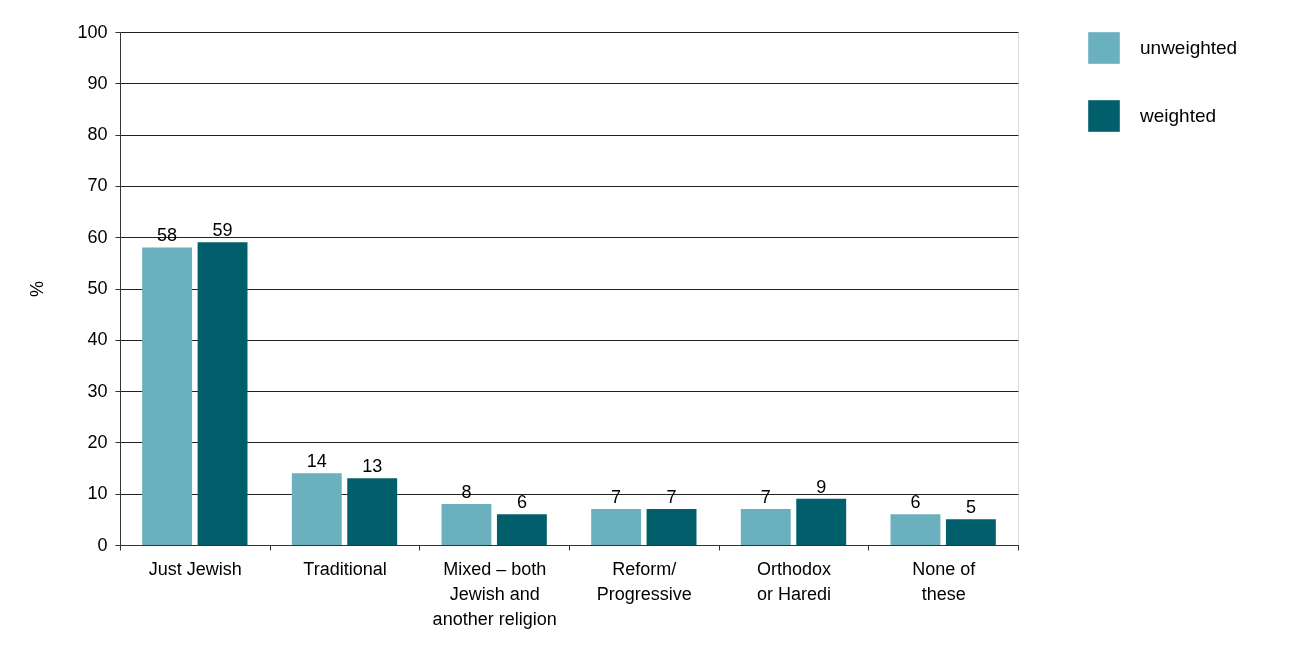  I want to click on x-tick-label: Just Jewish, so click(195, 568).